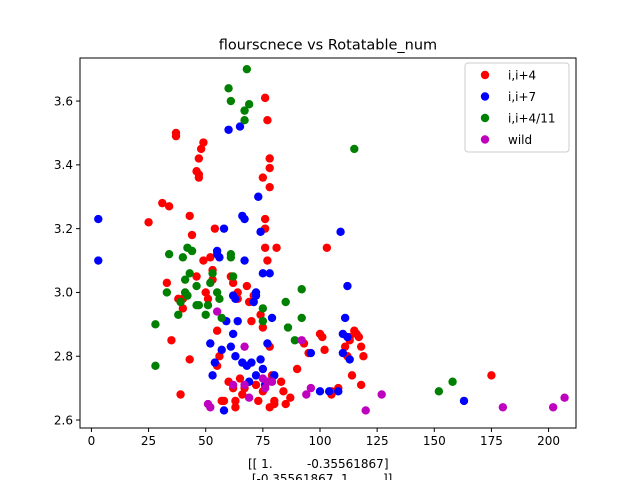 The height and width of the screenshot is (480, 640). Describe the element at coordinates (434, 441) in the screenshot. I see `x-tick-label: 150` at that location.